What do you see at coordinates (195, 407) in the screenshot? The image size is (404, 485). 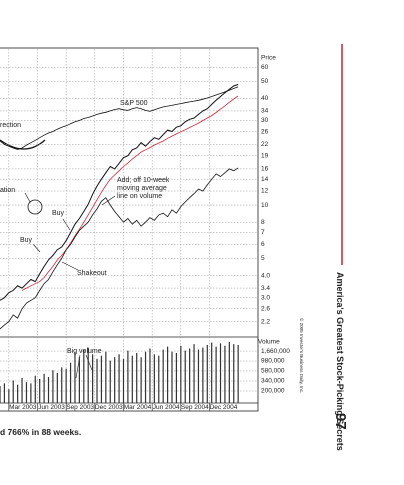 I see `x-tick-label: Sep 2004` at bounding box center [195, 407].